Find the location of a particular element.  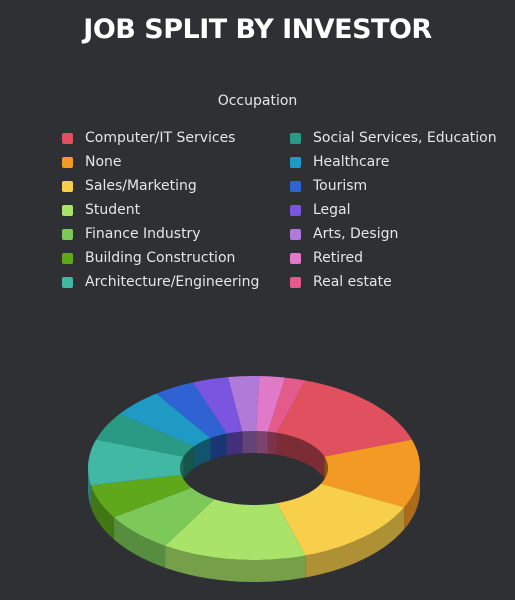

legend-item: Architecture/Engineering is located at coordinates (176, 282).